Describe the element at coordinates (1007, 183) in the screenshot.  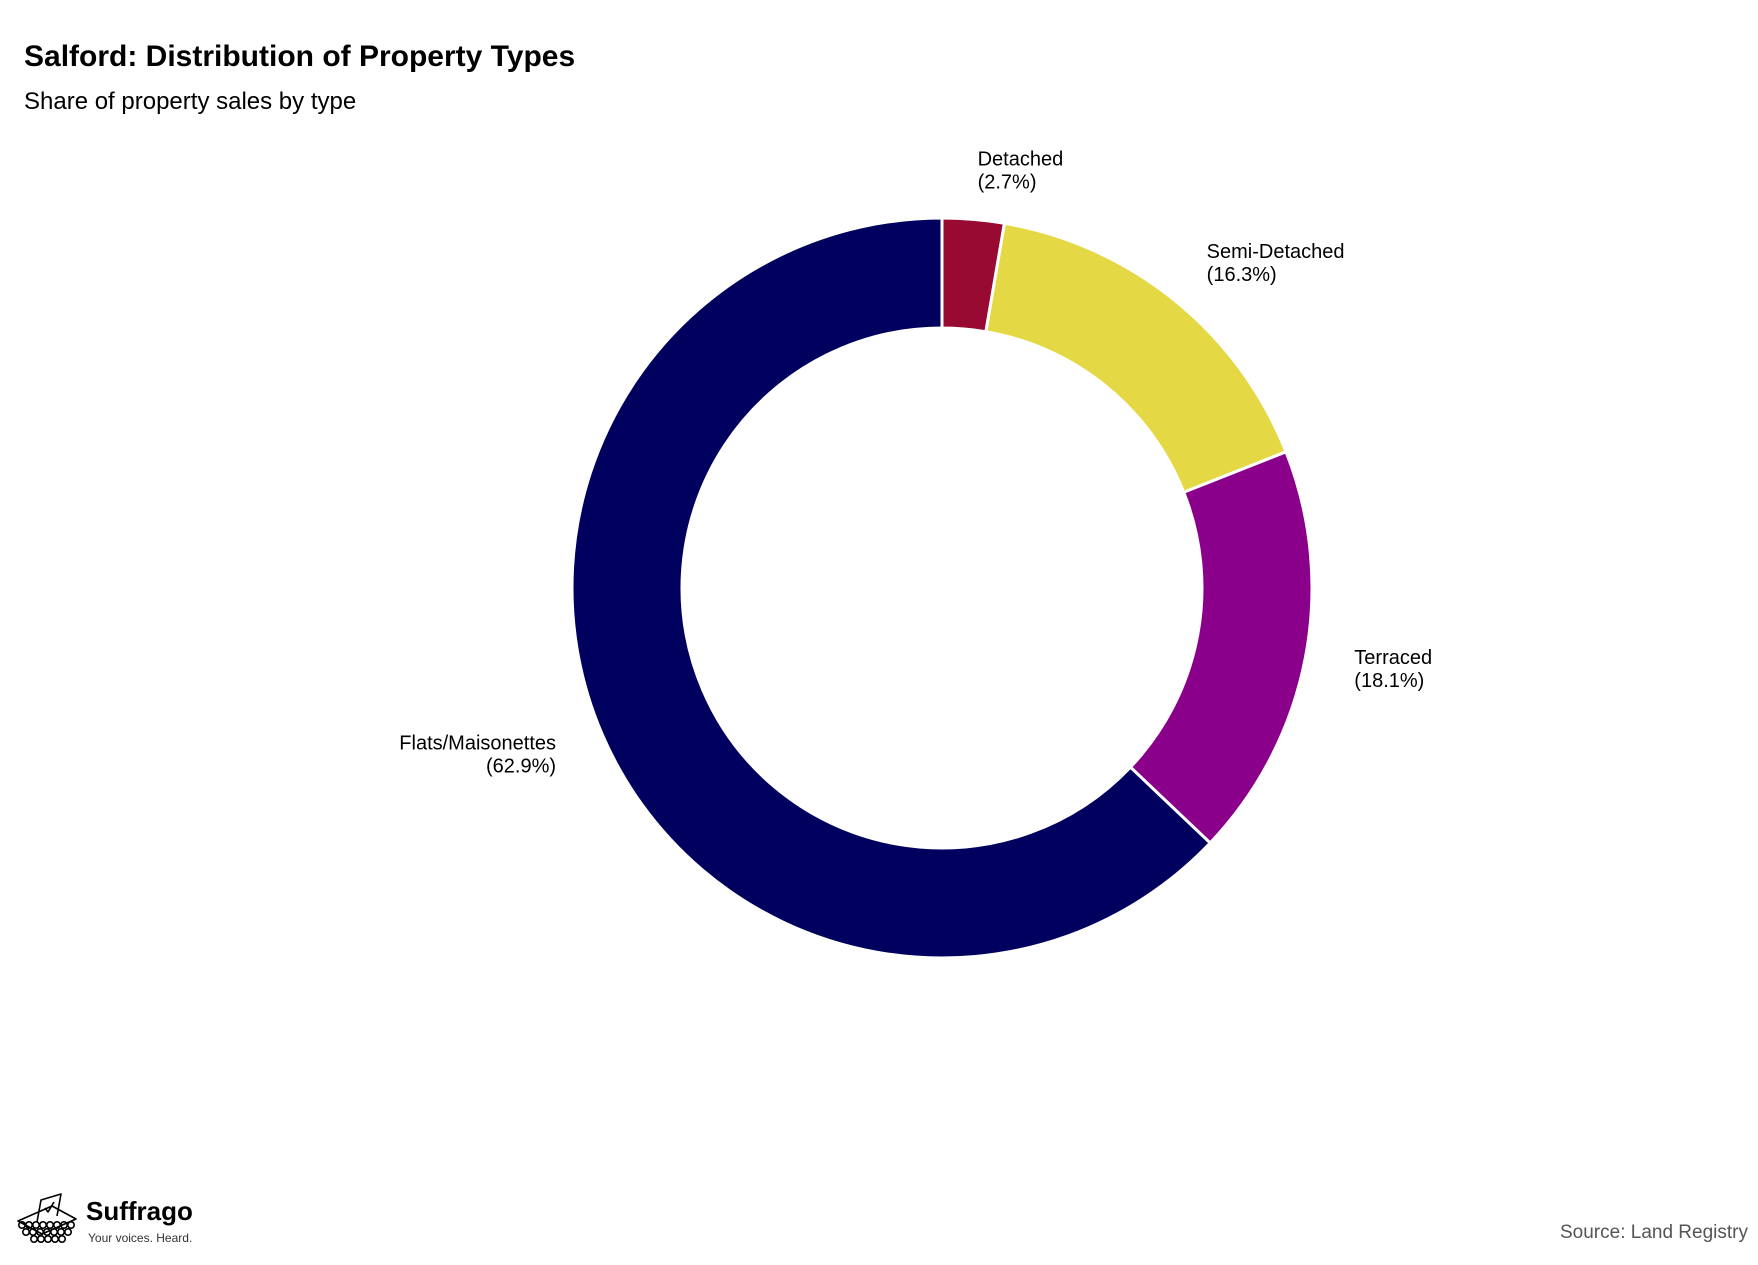
I see `slice-label-value: (2.7%)` at that location.